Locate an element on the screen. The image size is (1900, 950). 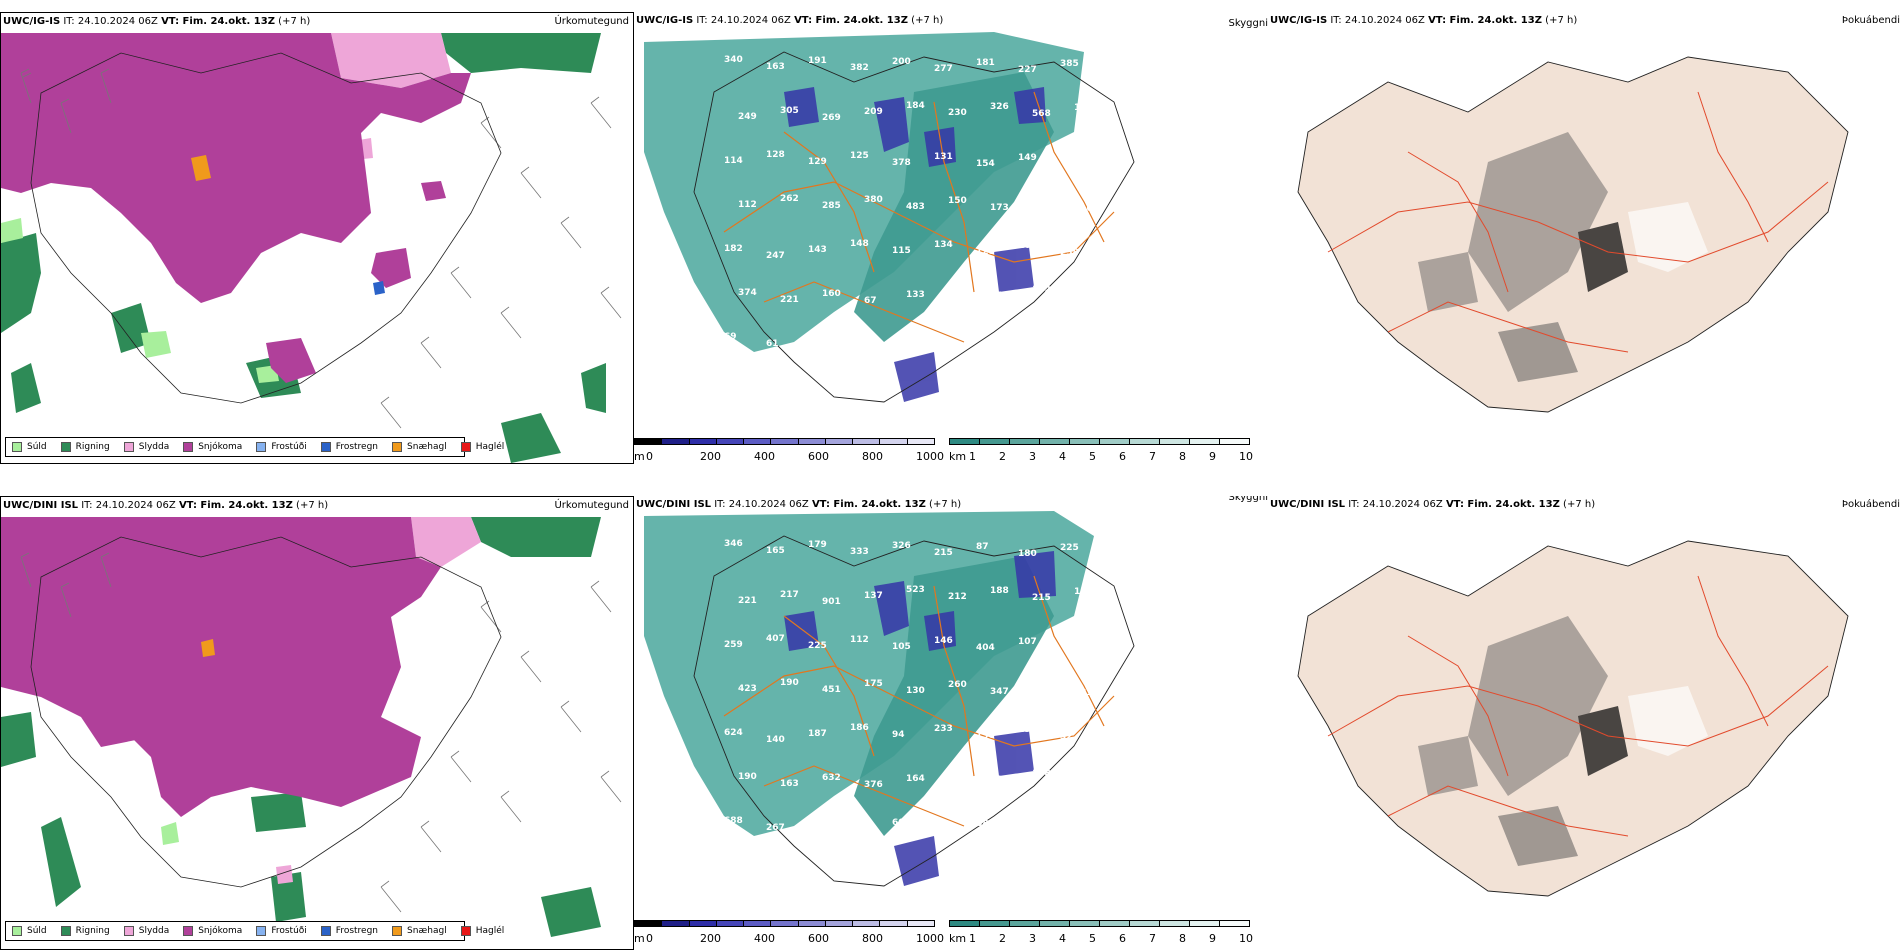
snow-depth-label: 258 is located at coordinates (1069, 253).